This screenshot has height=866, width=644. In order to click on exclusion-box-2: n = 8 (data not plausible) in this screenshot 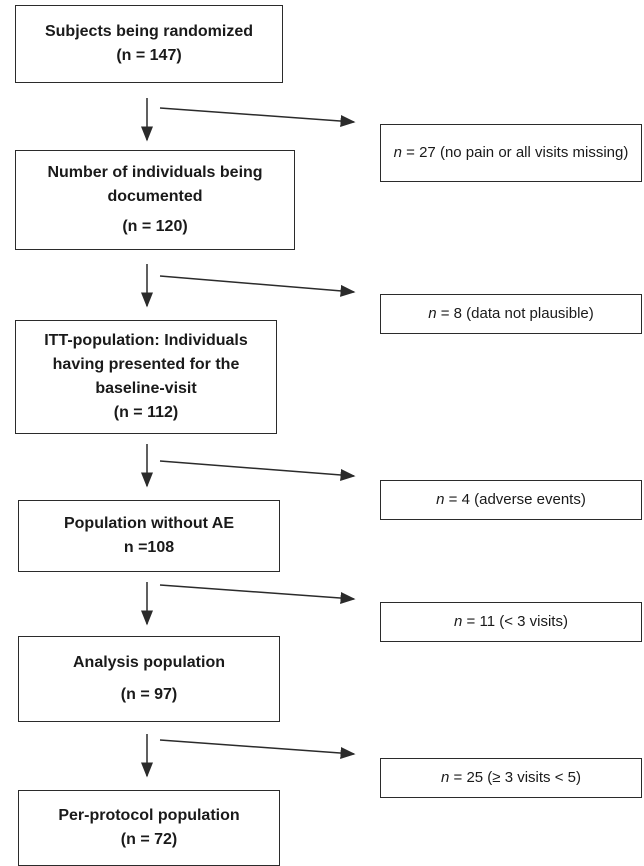, I will do `click(511, 314)`.